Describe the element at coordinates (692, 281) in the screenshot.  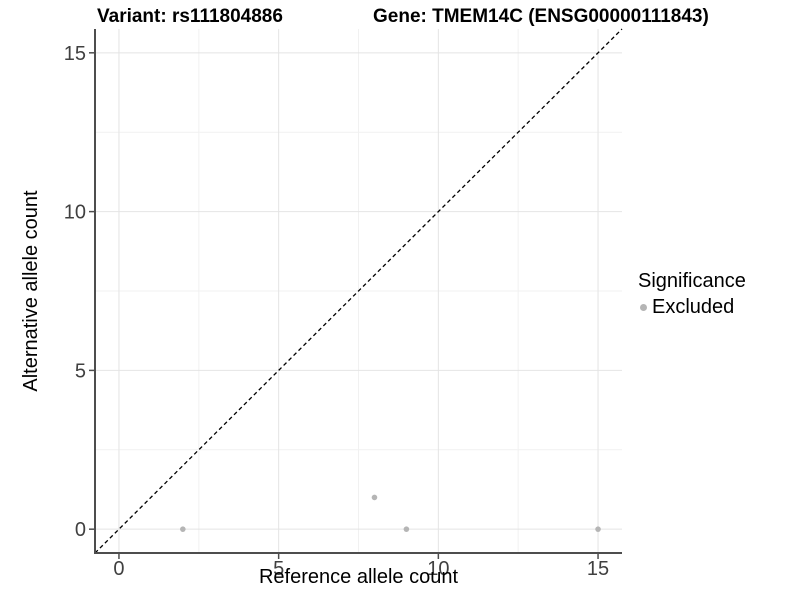
I see `legend-title: Significance` at that location.